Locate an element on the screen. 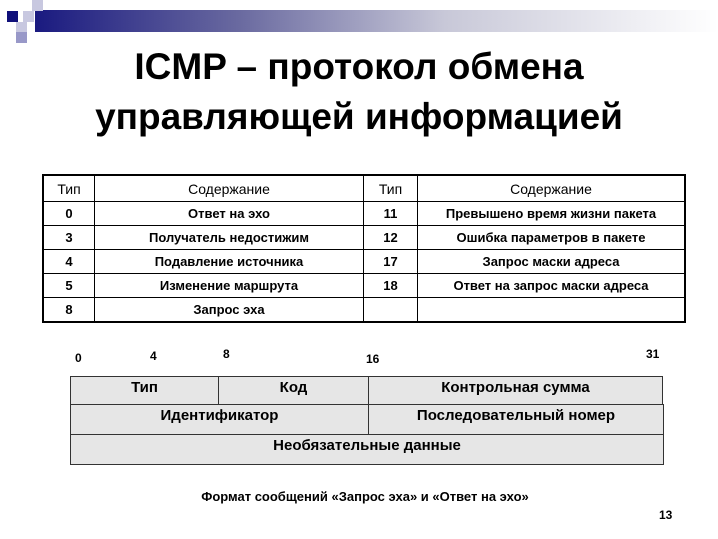  table-cell: Получатель недостижим is located at coordinates (229, 237).